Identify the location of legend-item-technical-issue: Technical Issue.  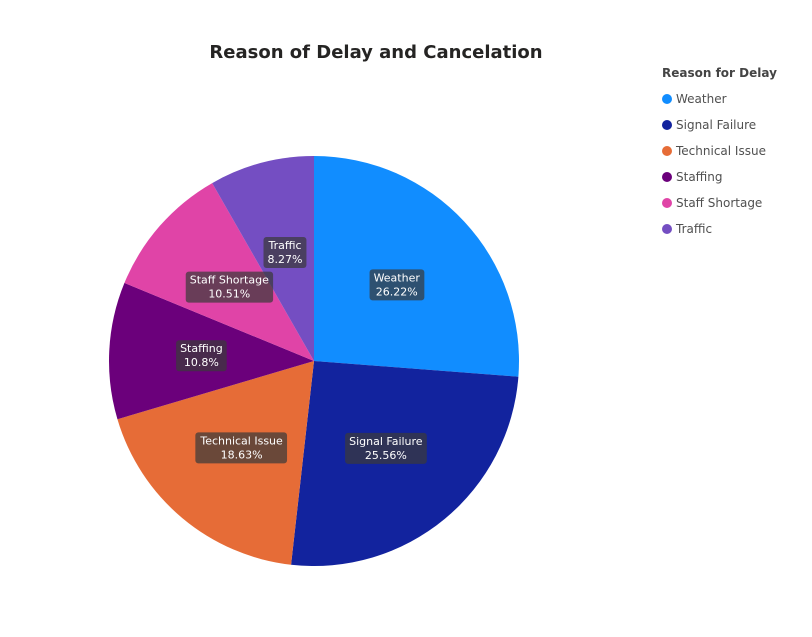
(737, 151).